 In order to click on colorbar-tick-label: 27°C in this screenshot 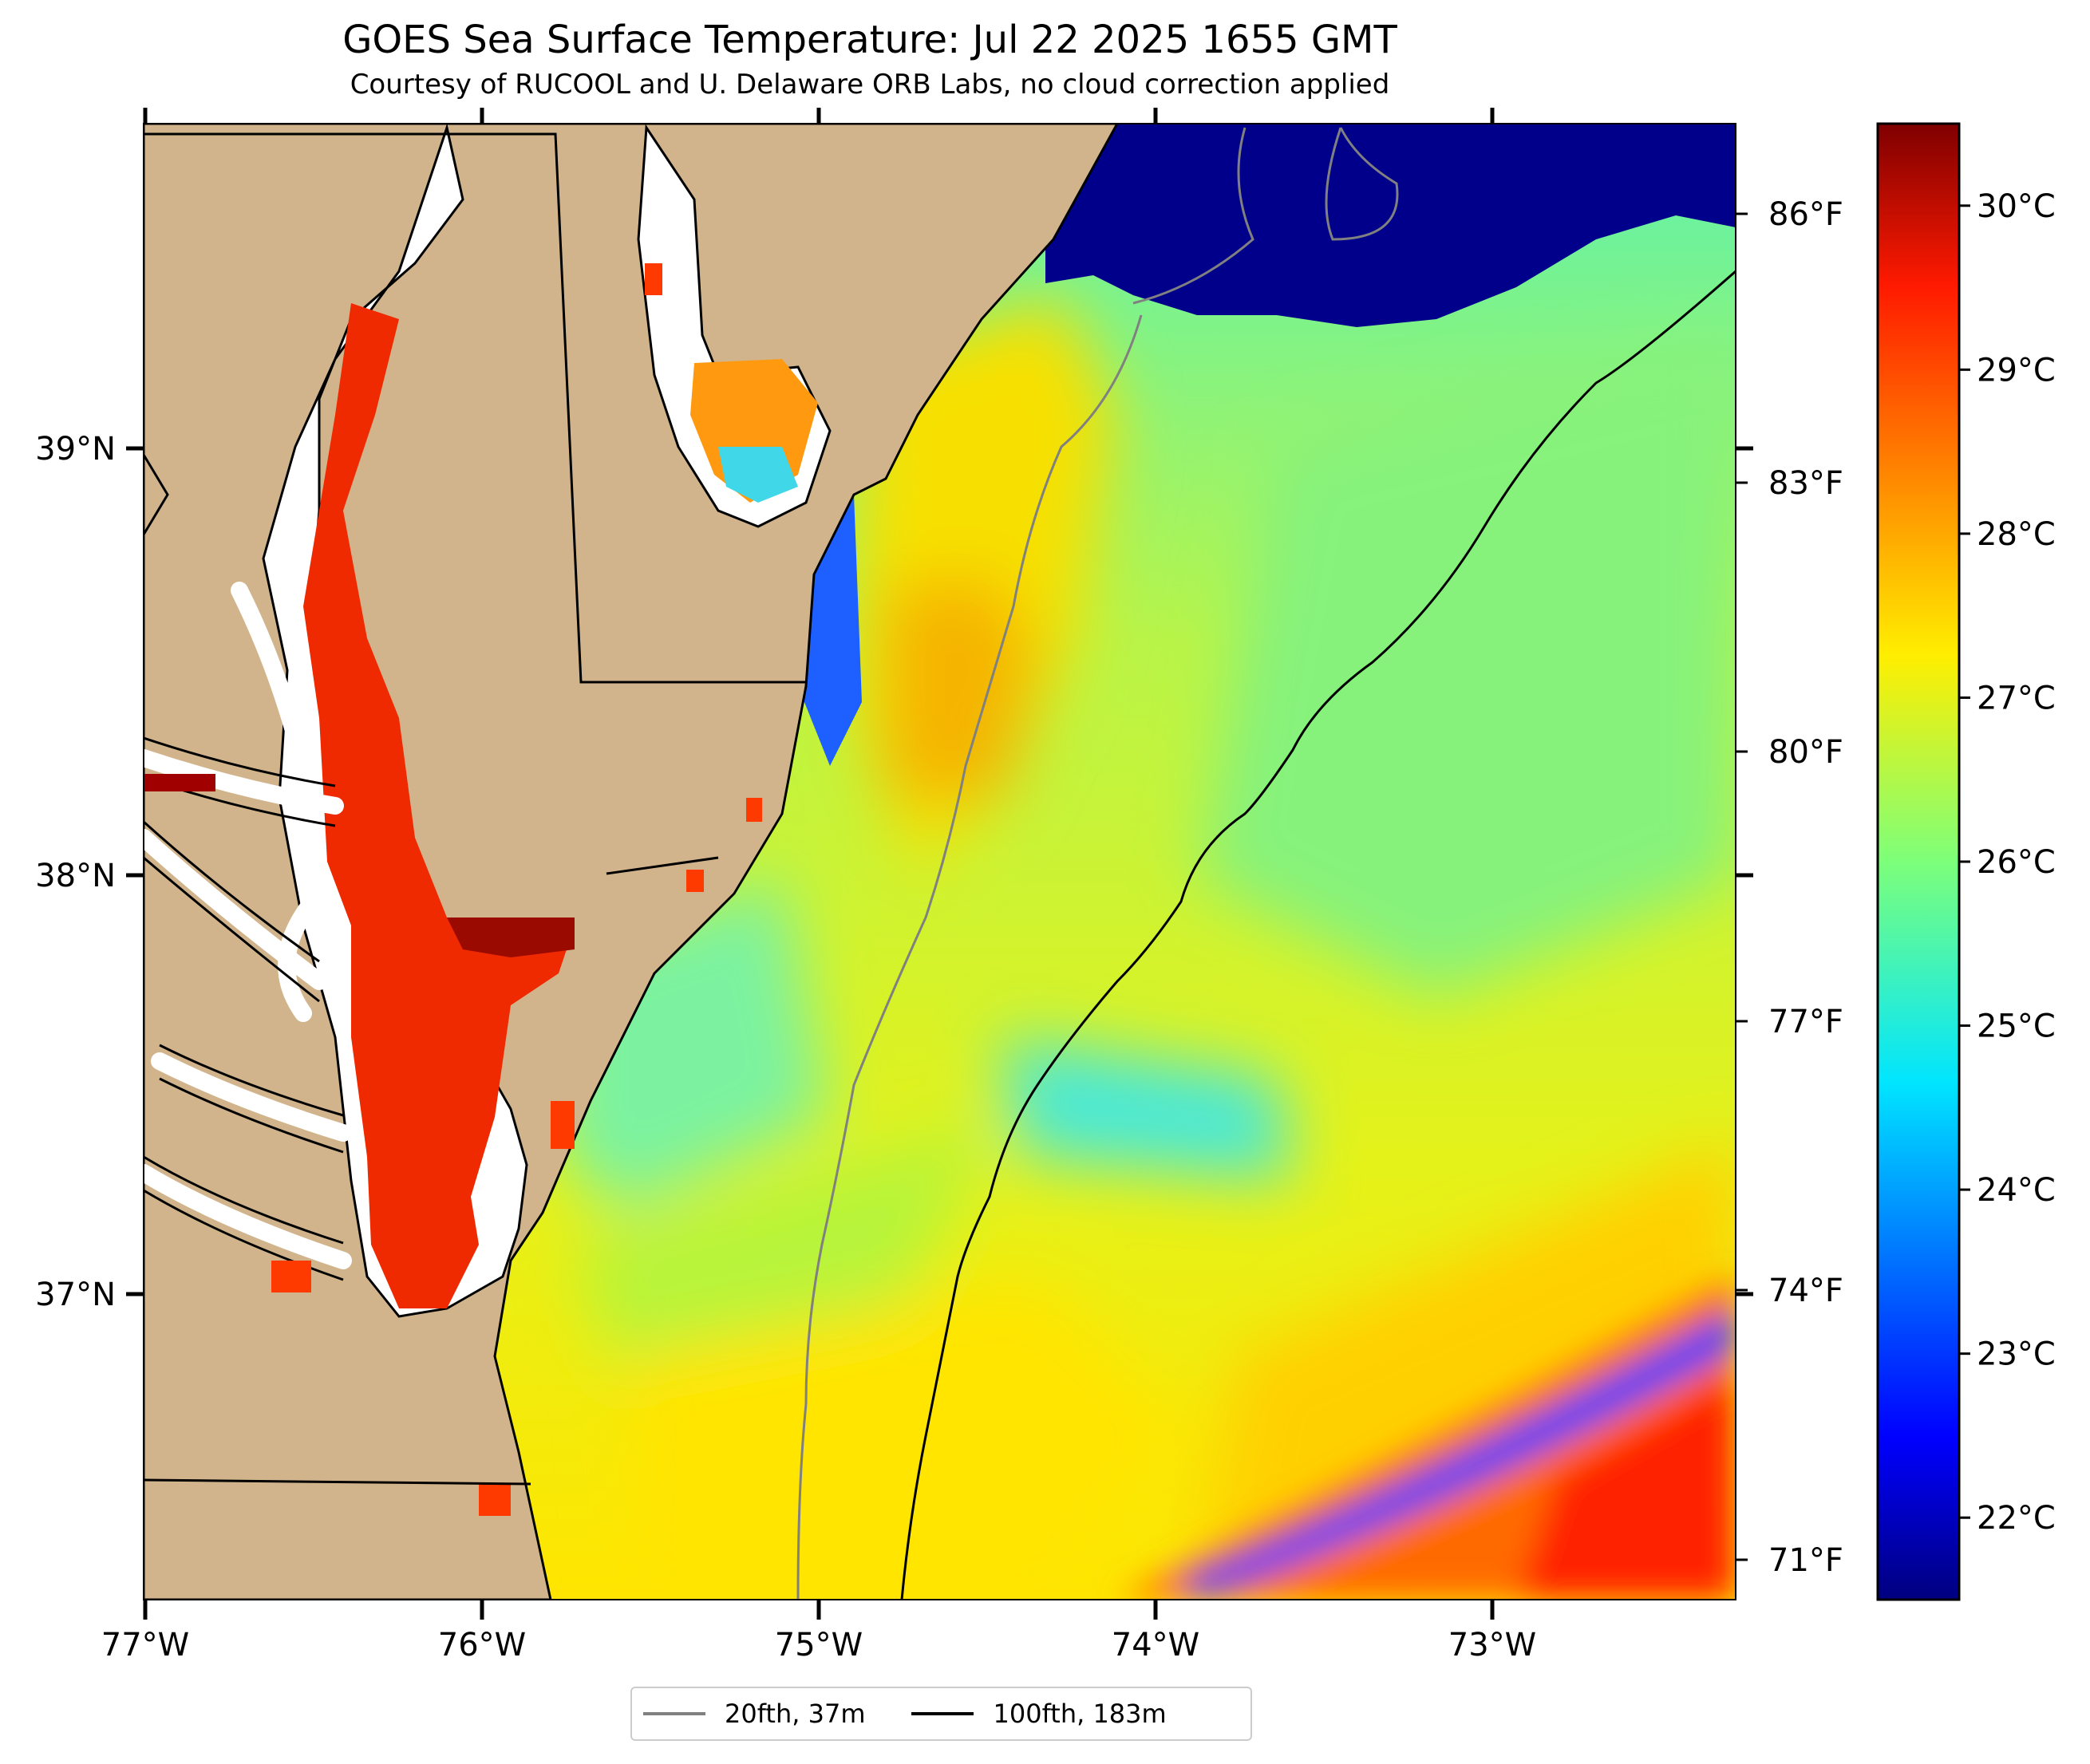, I will do `click(2017, 698)`.